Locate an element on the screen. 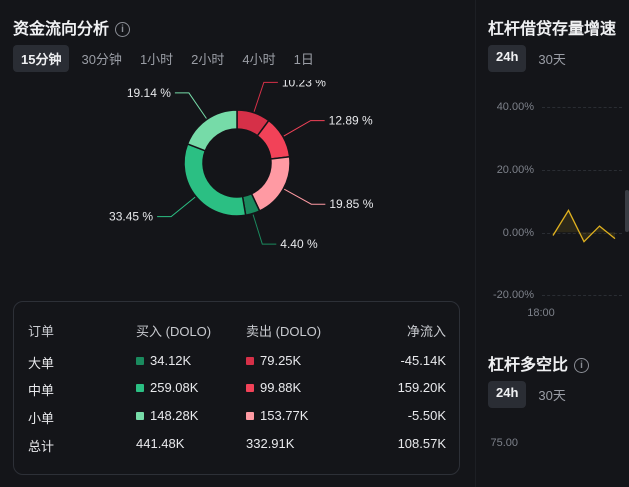  table-row-large: 大单 34.12K 79.25K -45.14K is located at coordinates (236, 363).